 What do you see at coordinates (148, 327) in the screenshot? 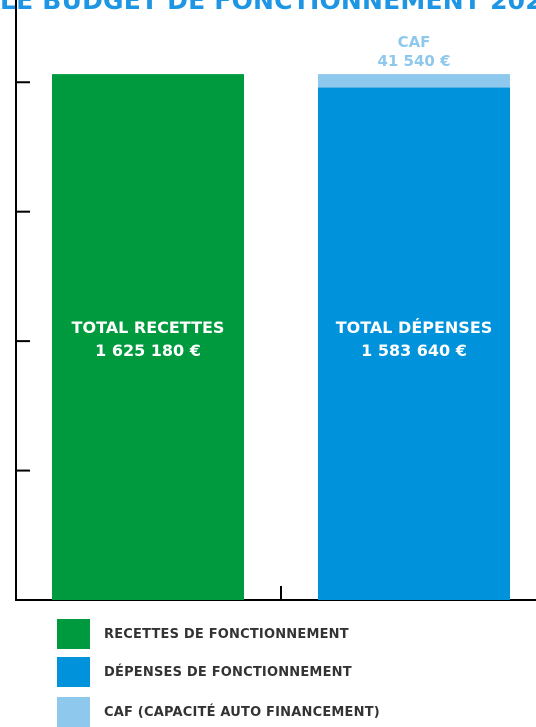
I see `bar-label-title: TOTAL RECETTES` at bounding box center [148, 327].